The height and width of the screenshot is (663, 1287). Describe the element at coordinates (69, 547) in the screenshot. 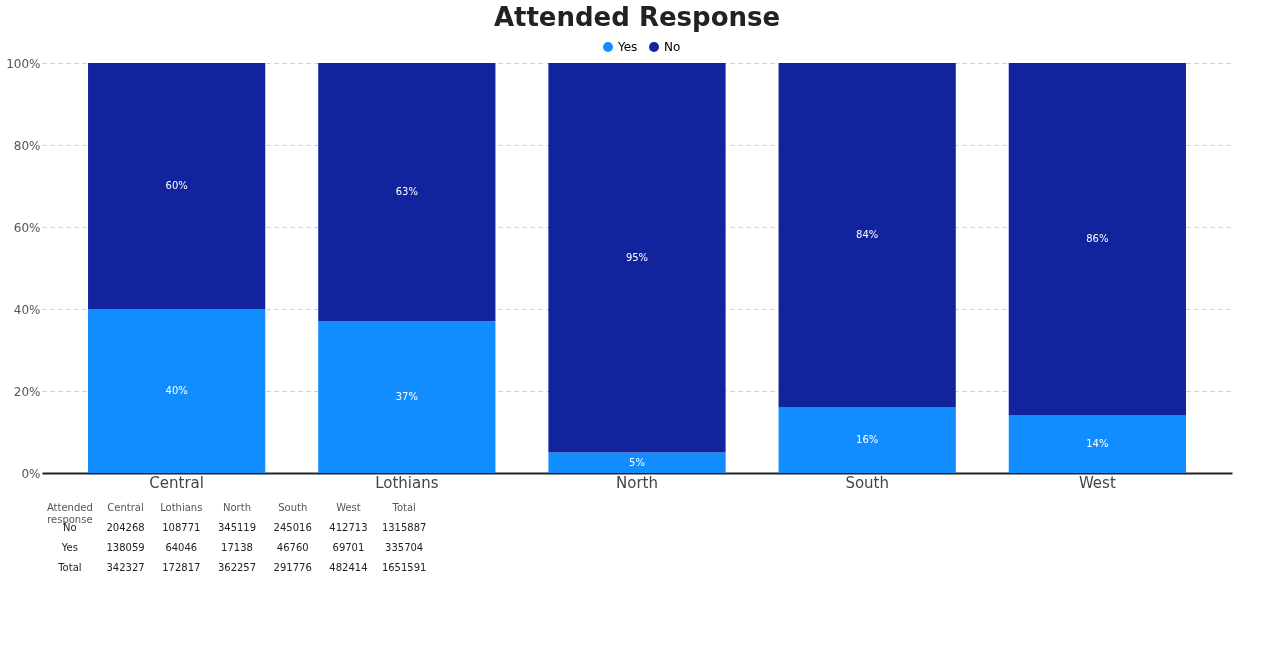

I see `text: Yes` at that location.